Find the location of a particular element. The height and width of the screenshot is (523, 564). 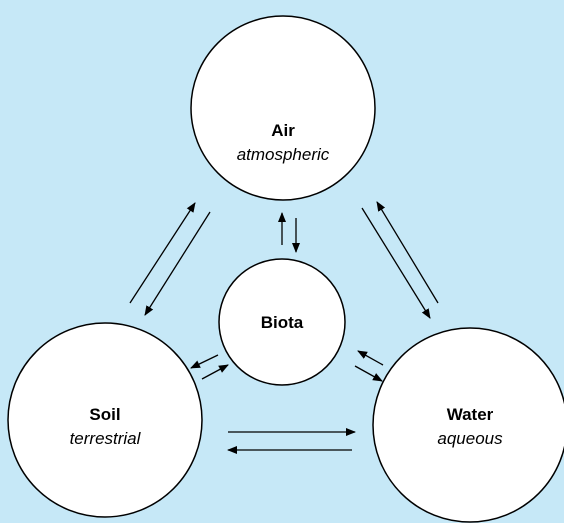

node-water is located at coordinates (468, 425).